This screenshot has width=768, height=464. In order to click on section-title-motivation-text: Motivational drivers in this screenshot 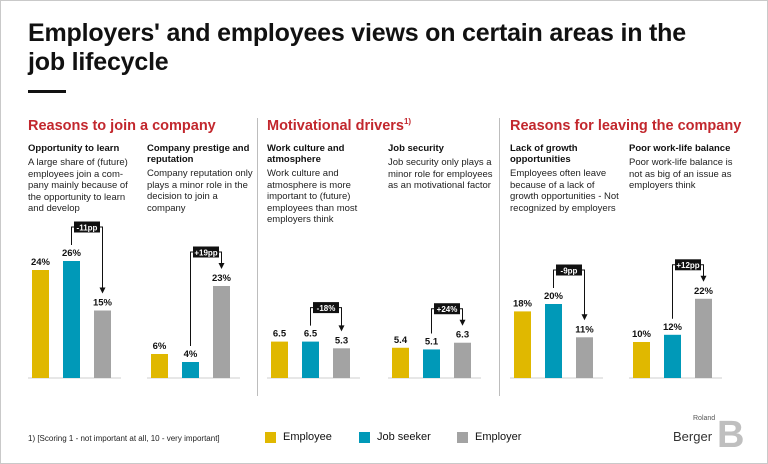, I will do `click(335, 126)`.